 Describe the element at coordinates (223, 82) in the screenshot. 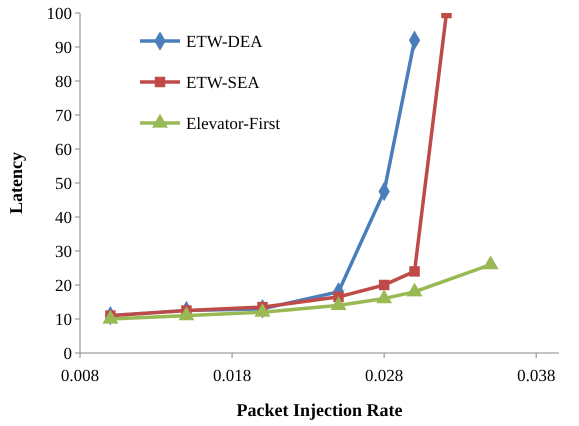

I see `legend-label: ETW-SEA` at that location.